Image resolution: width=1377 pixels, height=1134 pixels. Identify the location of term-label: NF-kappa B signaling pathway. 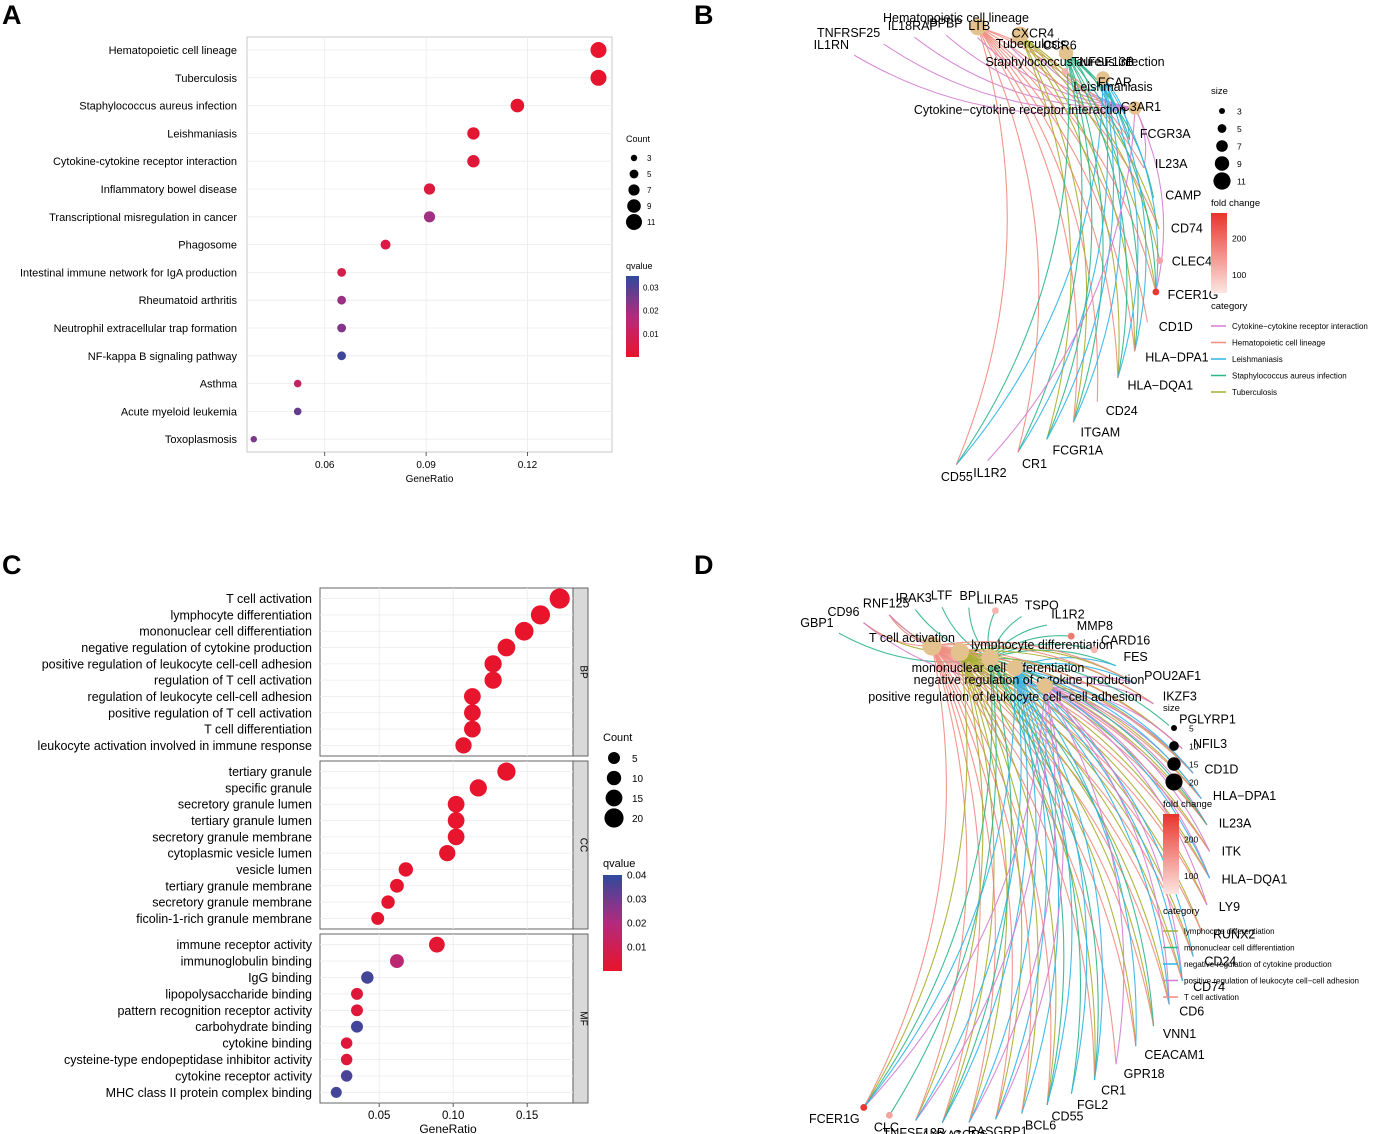
(163, 357).